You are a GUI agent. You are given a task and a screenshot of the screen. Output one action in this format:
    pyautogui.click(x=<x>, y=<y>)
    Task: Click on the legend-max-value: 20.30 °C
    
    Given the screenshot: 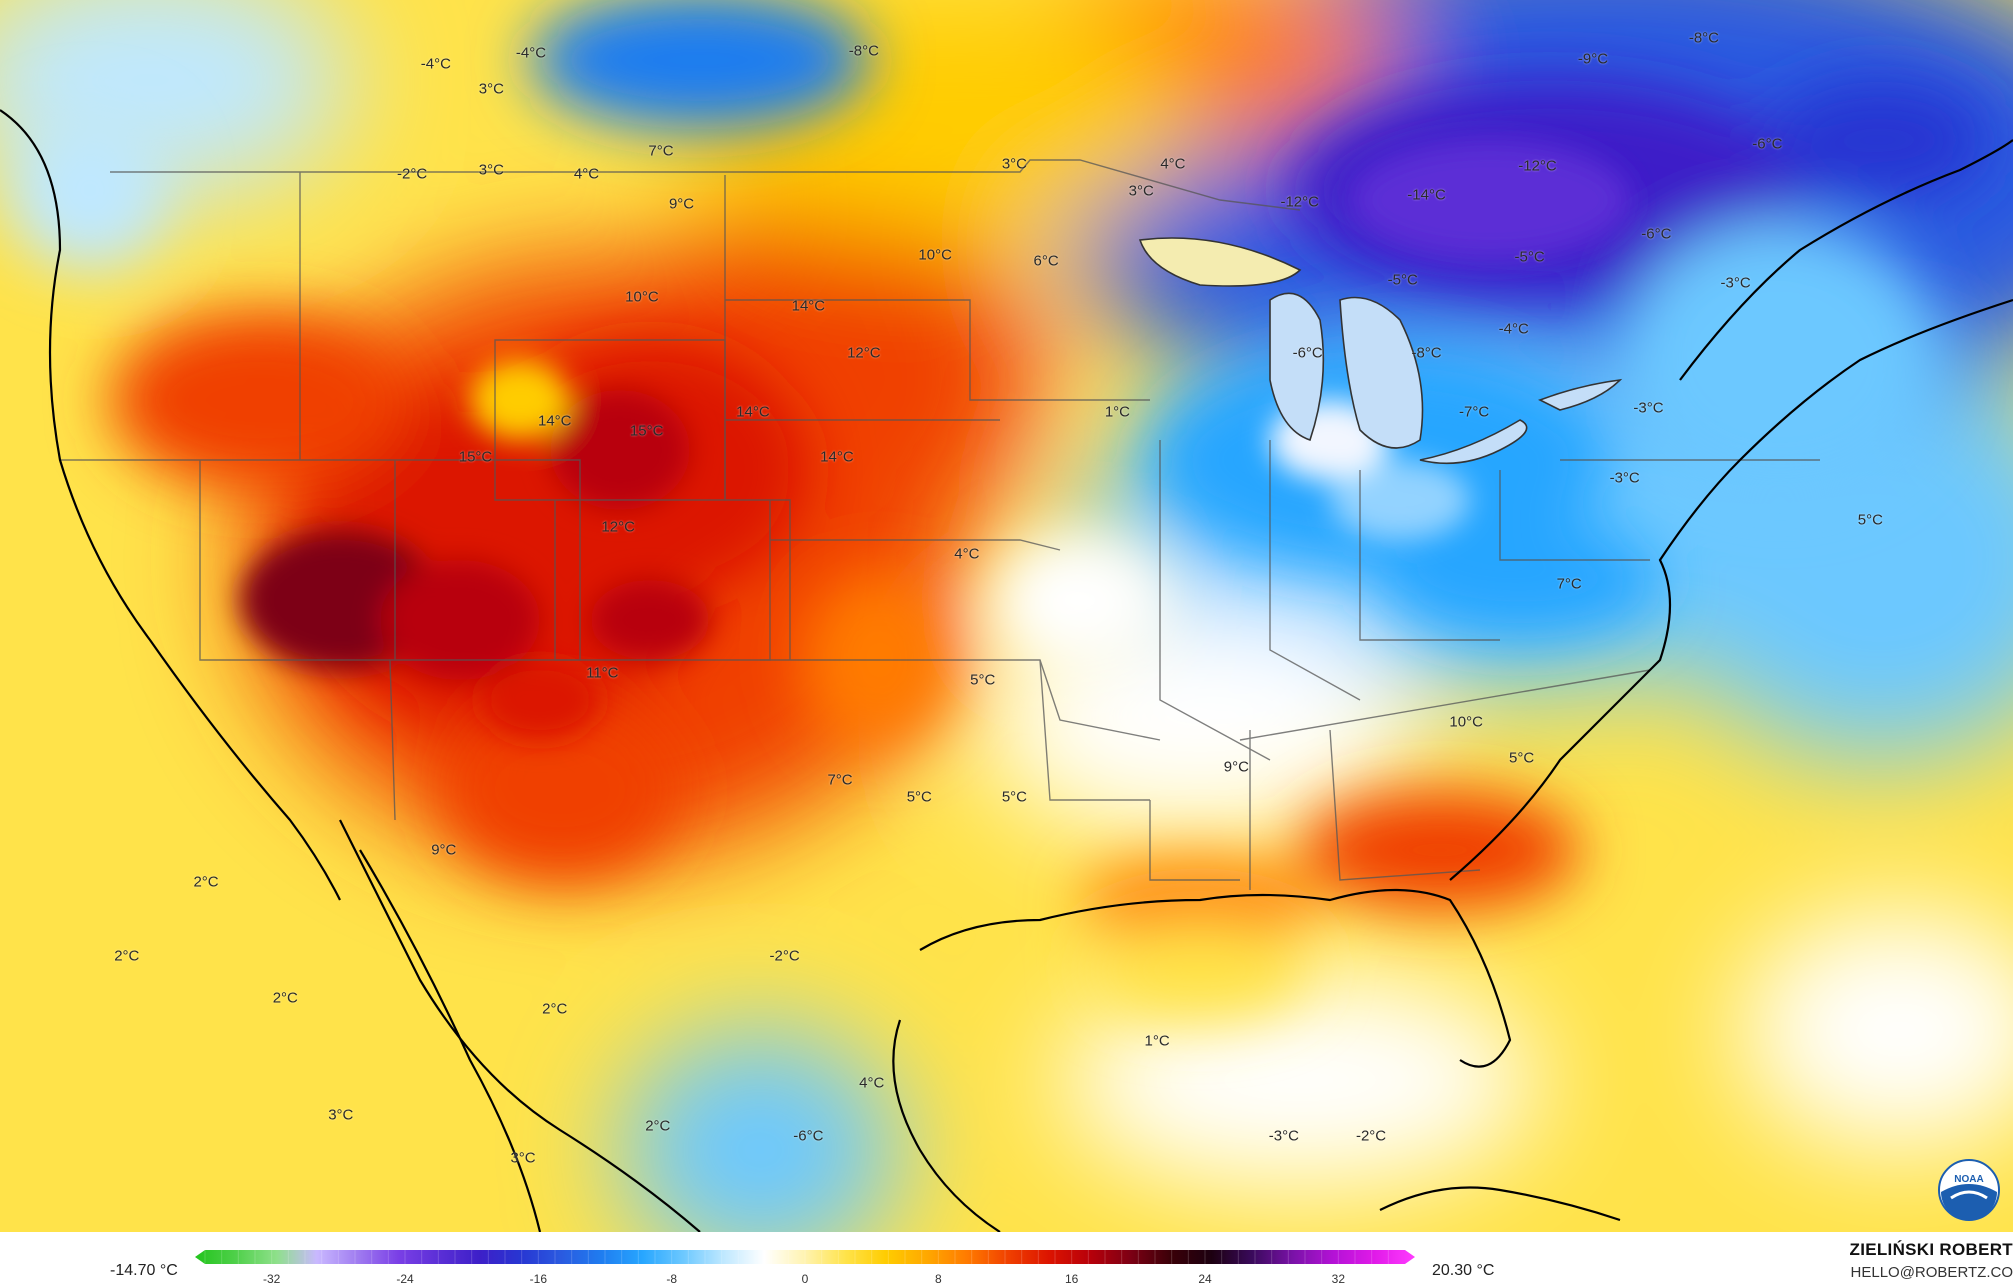 What is the action you would take?
    pyautogui.click(x=1463, y=1270)
    